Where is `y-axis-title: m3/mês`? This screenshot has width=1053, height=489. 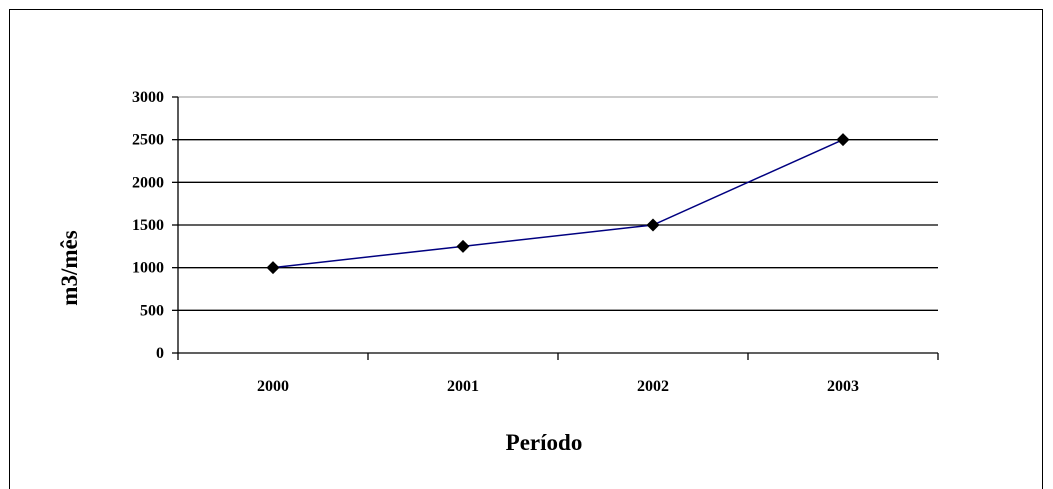
y-axis-title: m3/mês is located at coordinates (69, 267).